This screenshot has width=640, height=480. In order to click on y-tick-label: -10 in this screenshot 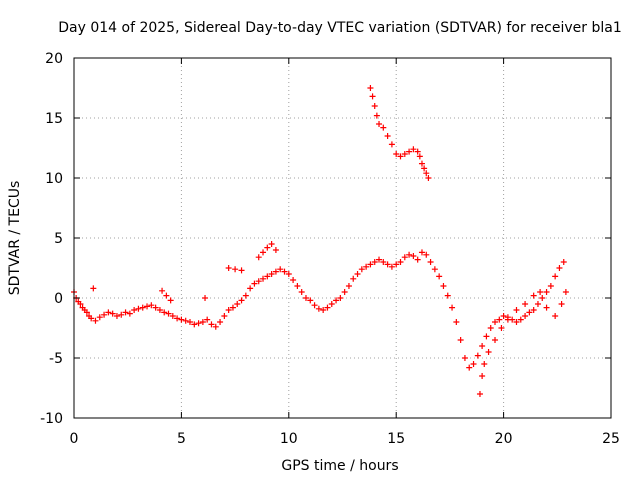, I will do `click(51, 419)`.